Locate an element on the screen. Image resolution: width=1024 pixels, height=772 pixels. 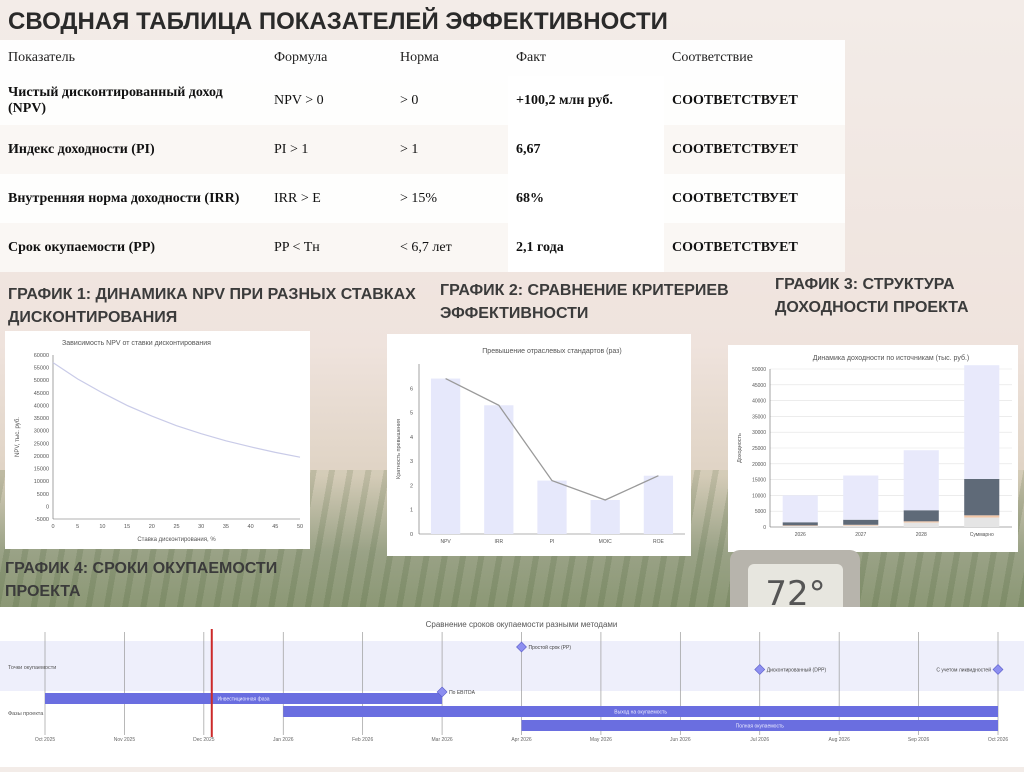
x-tick-label: 5 is located at coordinates (77, 527).